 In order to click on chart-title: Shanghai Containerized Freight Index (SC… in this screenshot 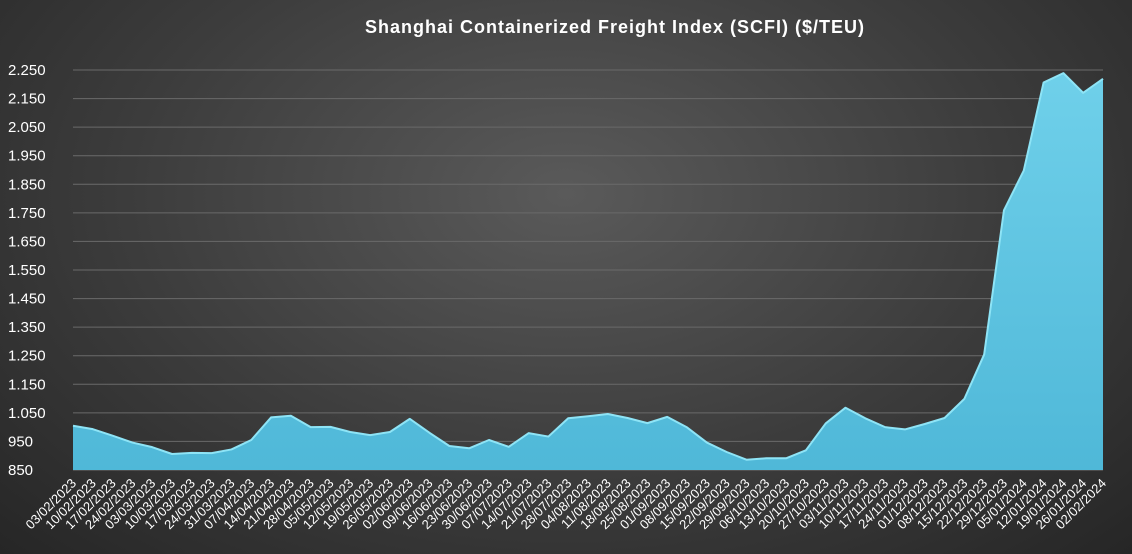, I will do `click(615, 27)`.